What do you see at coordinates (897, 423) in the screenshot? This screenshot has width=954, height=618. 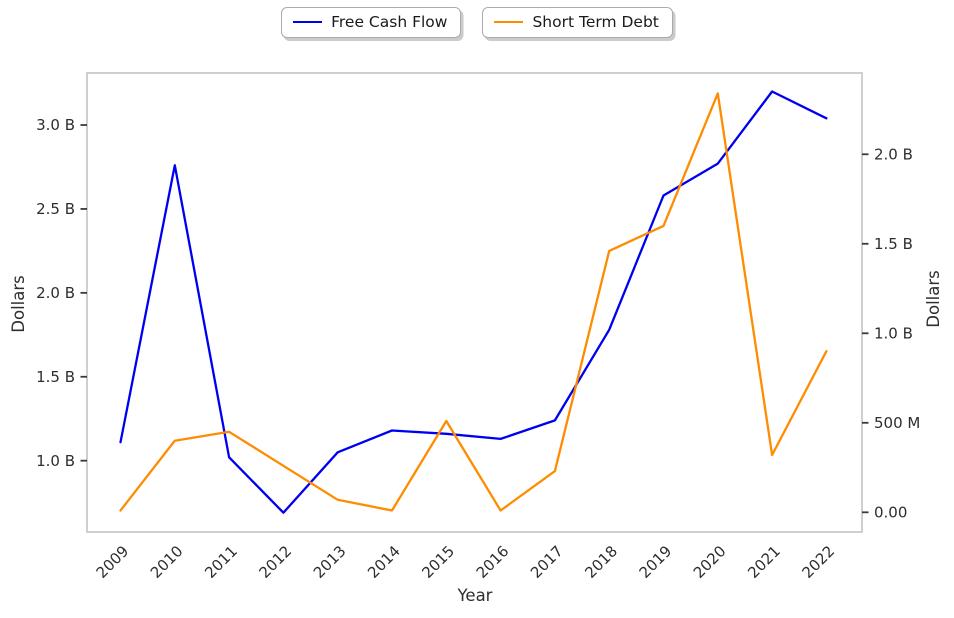 I see `right-tick-label: 500 M` at bounding box center [897, 423].